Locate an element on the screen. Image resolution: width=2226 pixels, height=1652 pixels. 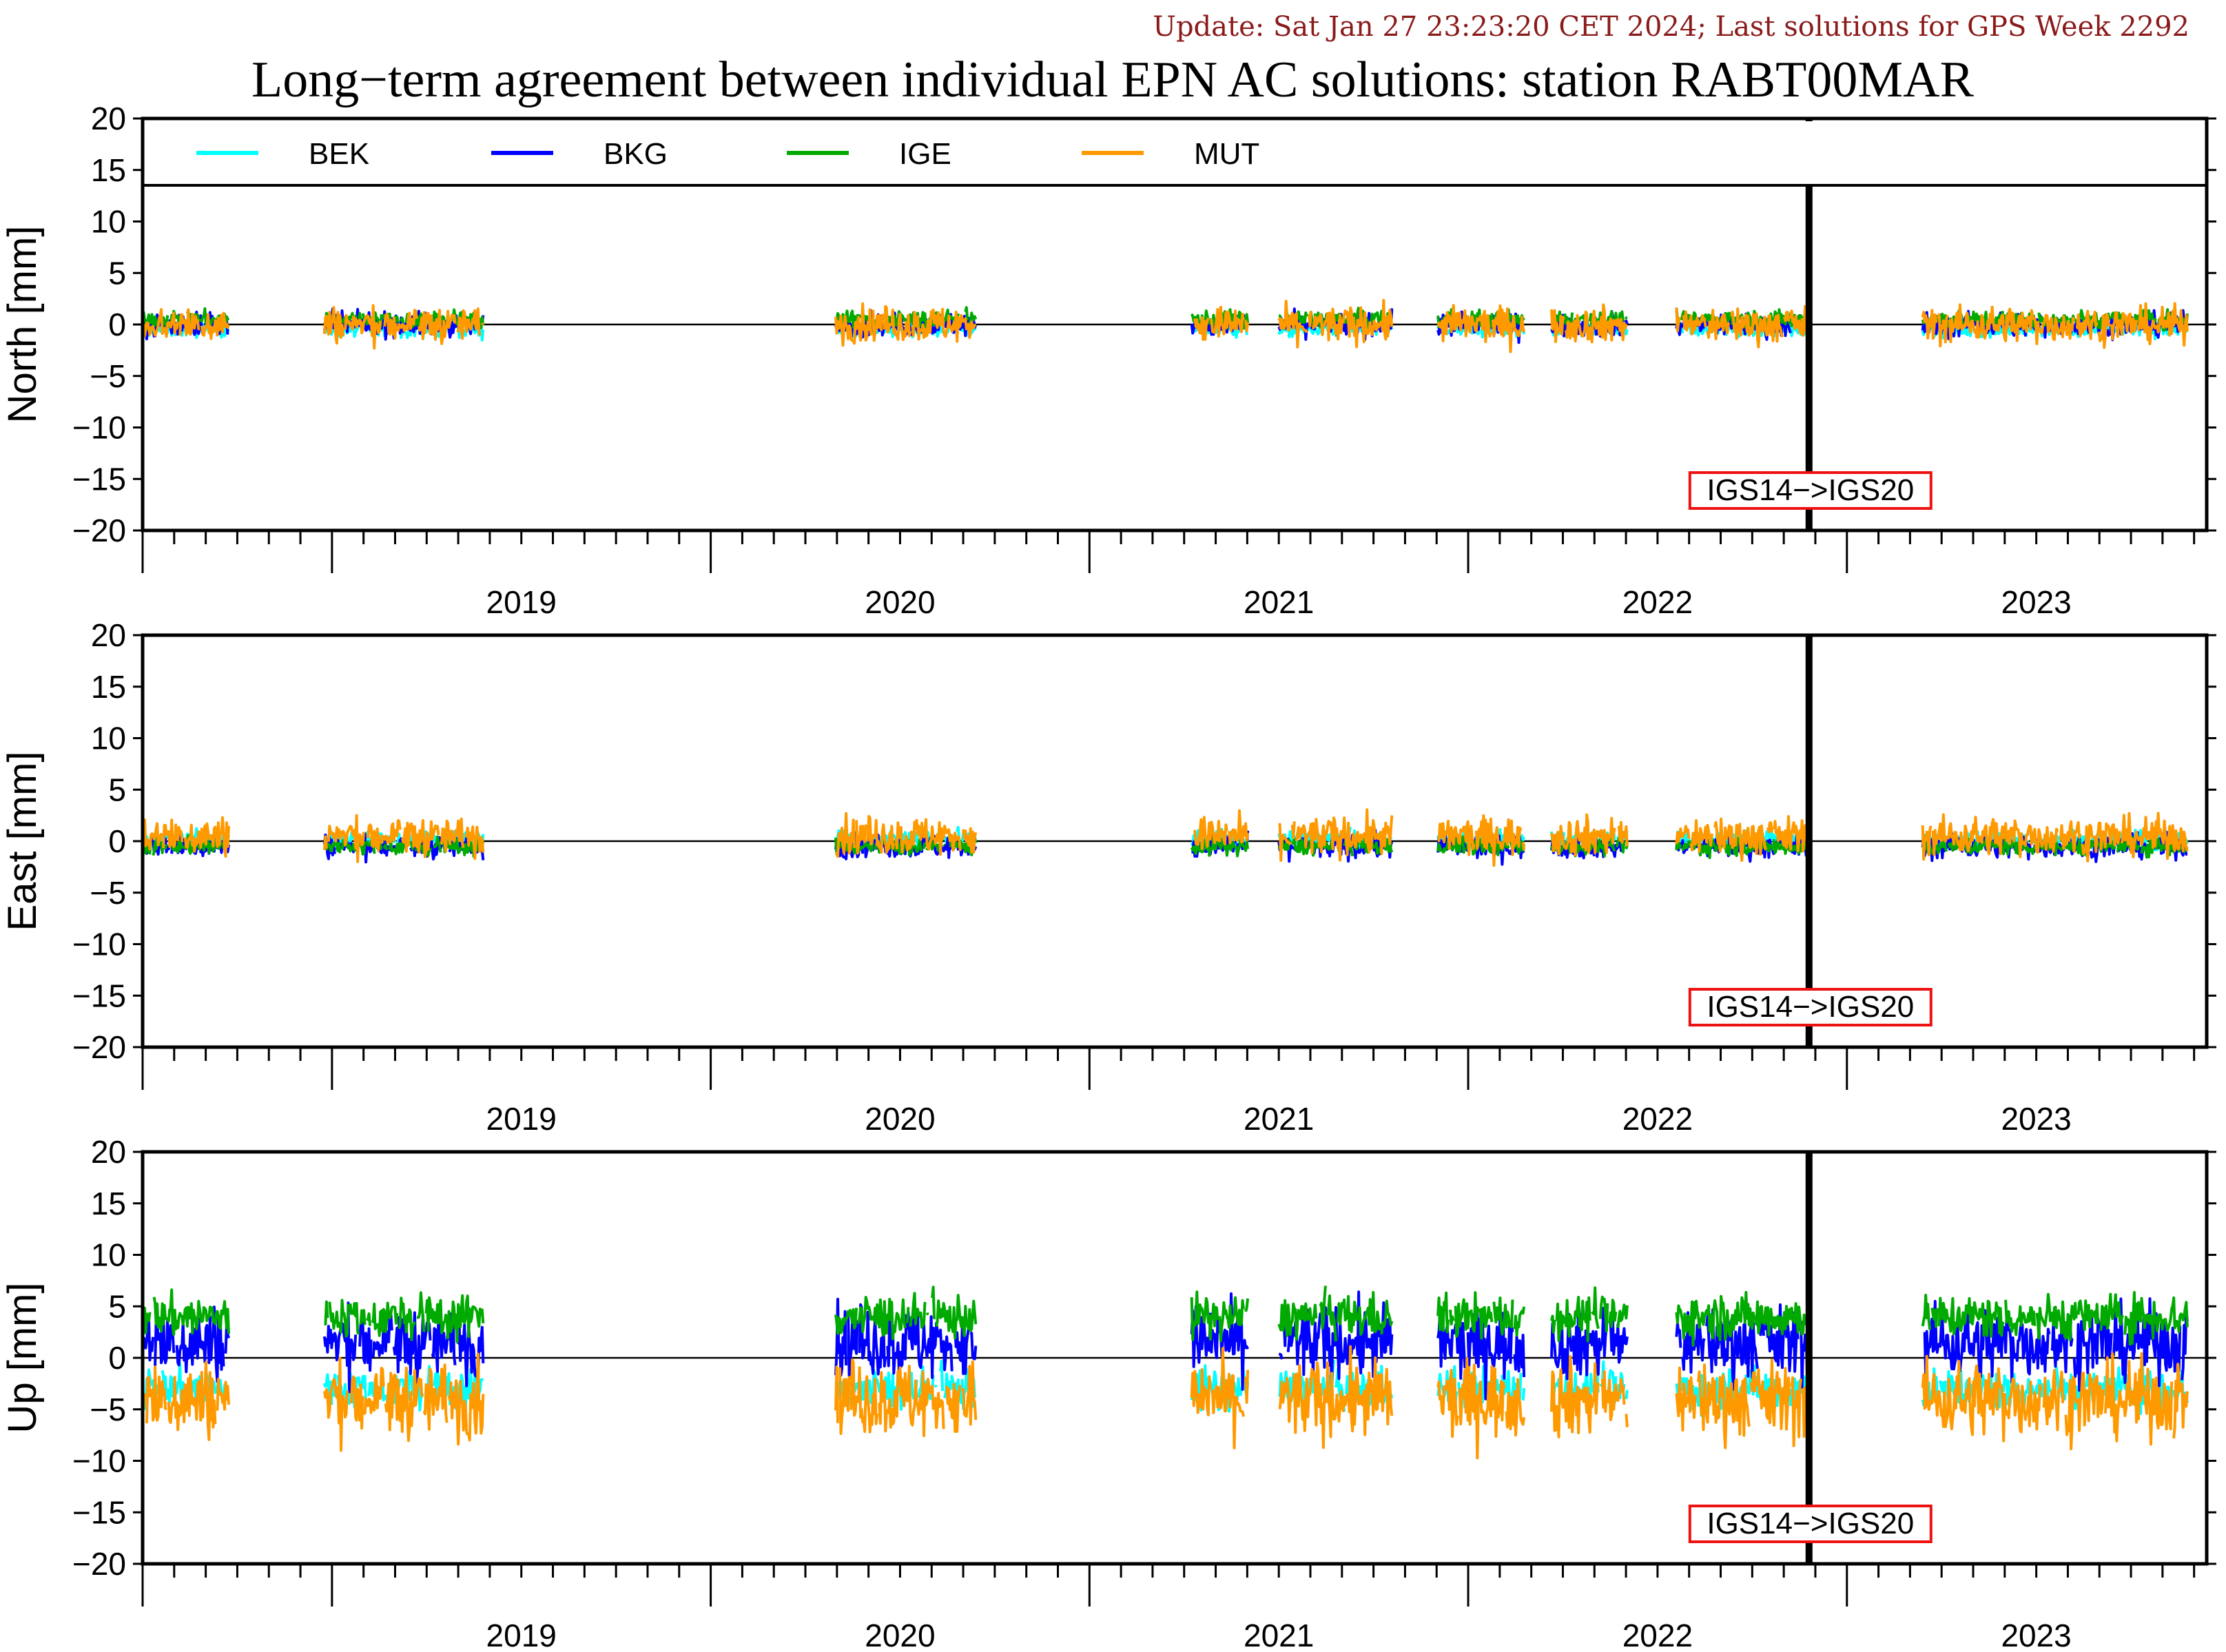
legend-background is located at coordinates (1174, 152).